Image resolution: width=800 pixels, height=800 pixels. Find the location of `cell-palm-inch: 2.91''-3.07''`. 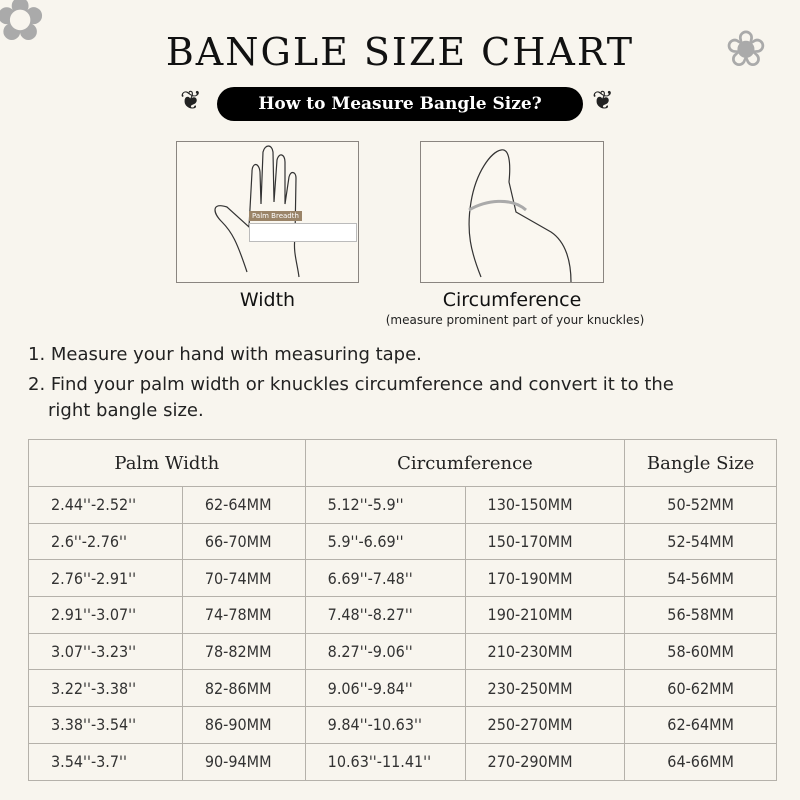

cell-palm-inch: 2.91''-3.07'' is located at coordinates (105, 615).